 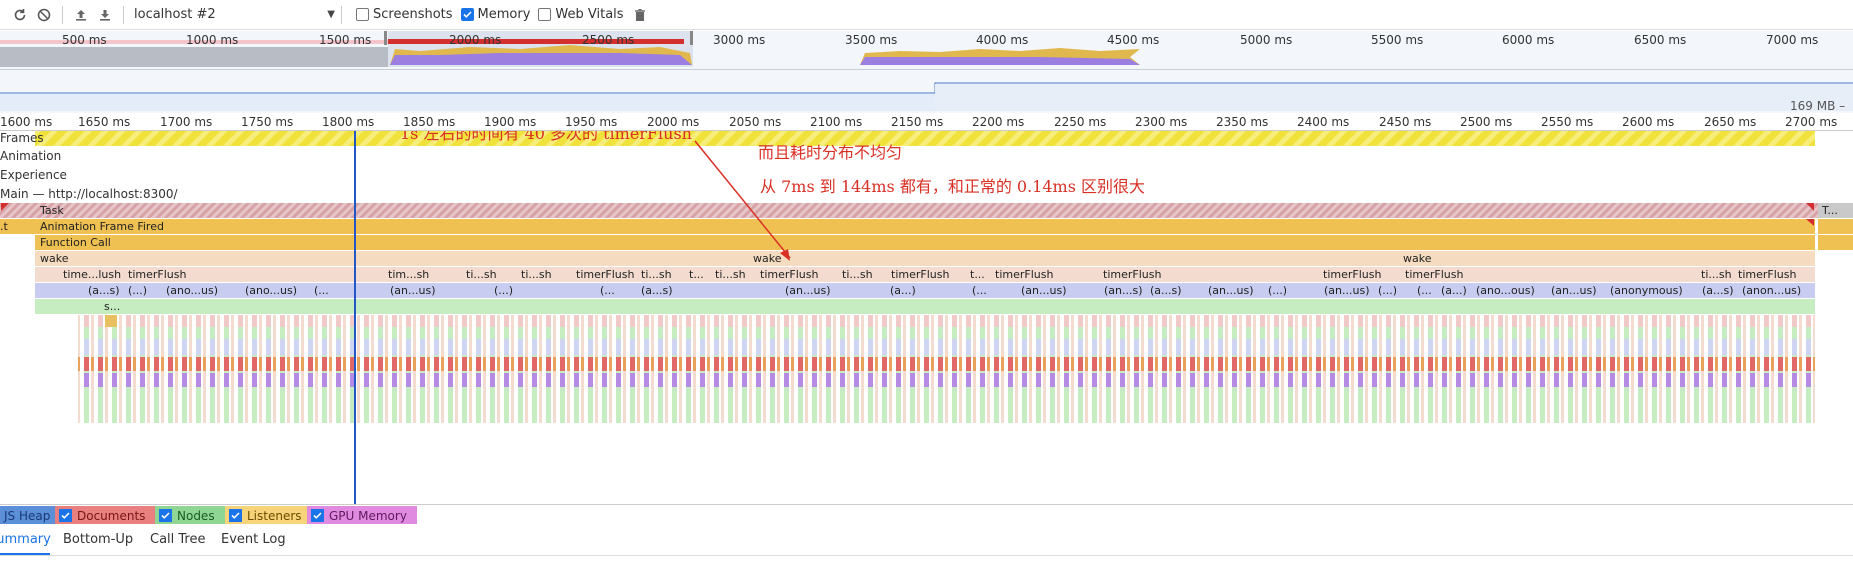 What do you see at coordinates (362, 515) in the screenshot?
I see `legend-gpu-memory: GPU Memory` at bounding box center [362, 515].